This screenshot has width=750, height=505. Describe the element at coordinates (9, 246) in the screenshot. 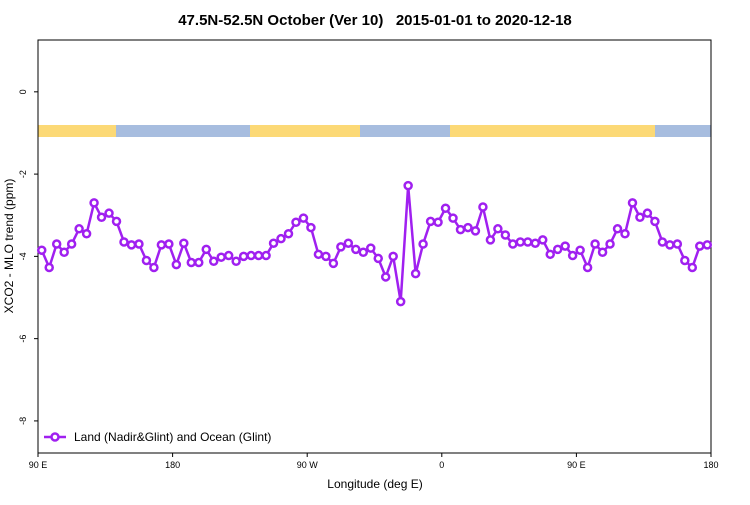

I see `y-axis-label: XCO2 - MLO trend (ppm)` at that location.